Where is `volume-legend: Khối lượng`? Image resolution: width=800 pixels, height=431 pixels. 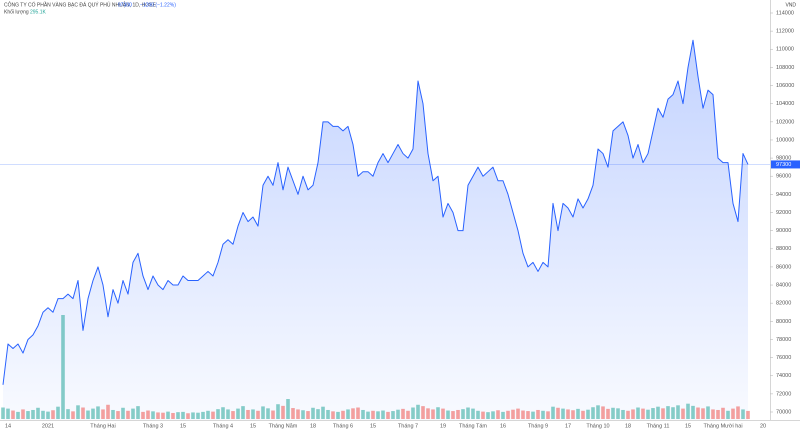
volume-legend: Khối lượng is located at coordinates (16, 12).